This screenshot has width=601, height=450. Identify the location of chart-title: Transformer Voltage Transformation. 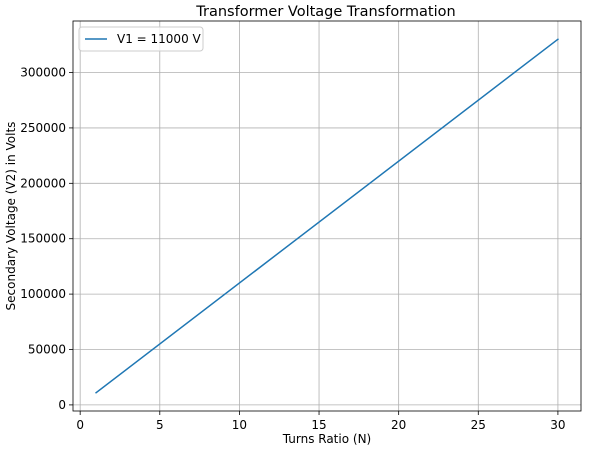
(325, 12).